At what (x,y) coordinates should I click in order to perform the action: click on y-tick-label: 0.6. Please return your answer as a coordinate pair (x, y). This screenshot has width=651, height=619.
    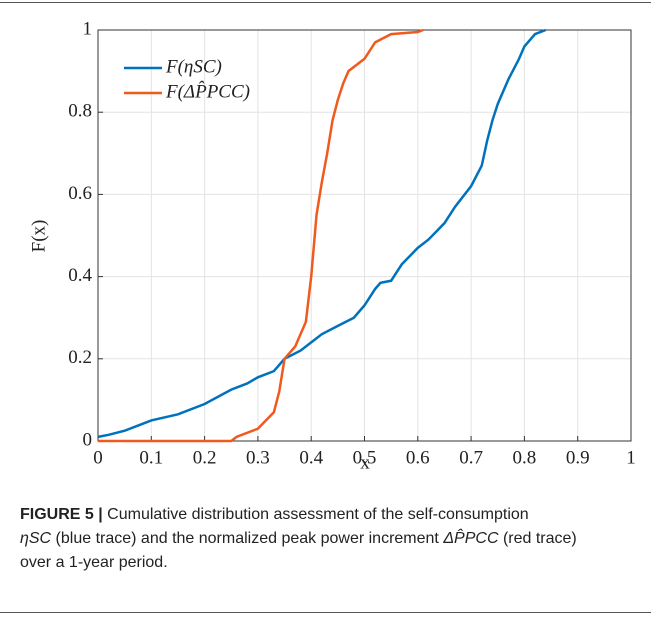
    Looking at the image, I should click on (80, 193).